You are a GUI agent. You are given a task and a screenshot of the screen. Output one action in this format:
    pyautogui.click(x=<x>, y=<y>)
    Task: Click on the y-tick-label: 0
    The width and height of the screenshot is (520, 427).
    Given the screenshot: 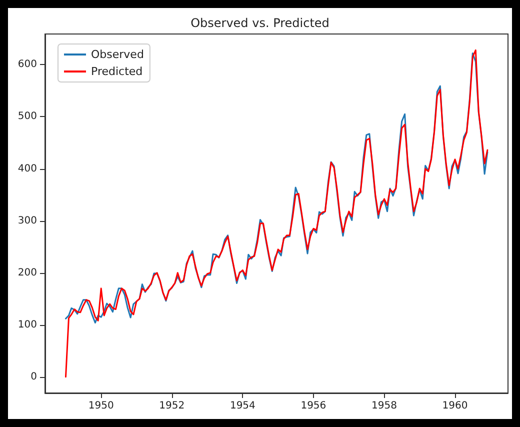 What is the action you would take?
    pyautogui.click(x=33, y=376)
    